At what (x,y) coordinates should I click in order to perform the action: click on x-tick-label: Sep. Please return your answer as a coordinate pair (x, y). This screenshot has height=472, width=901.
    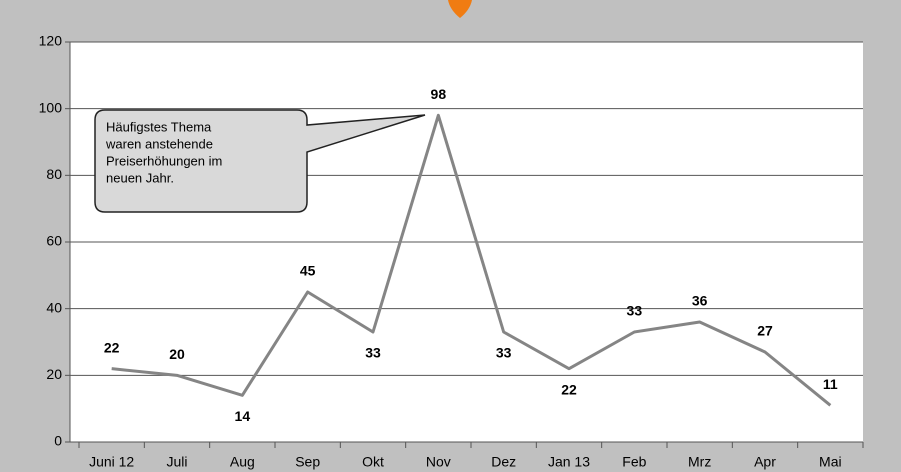
    Looking at the image, I should click on (307, 462).